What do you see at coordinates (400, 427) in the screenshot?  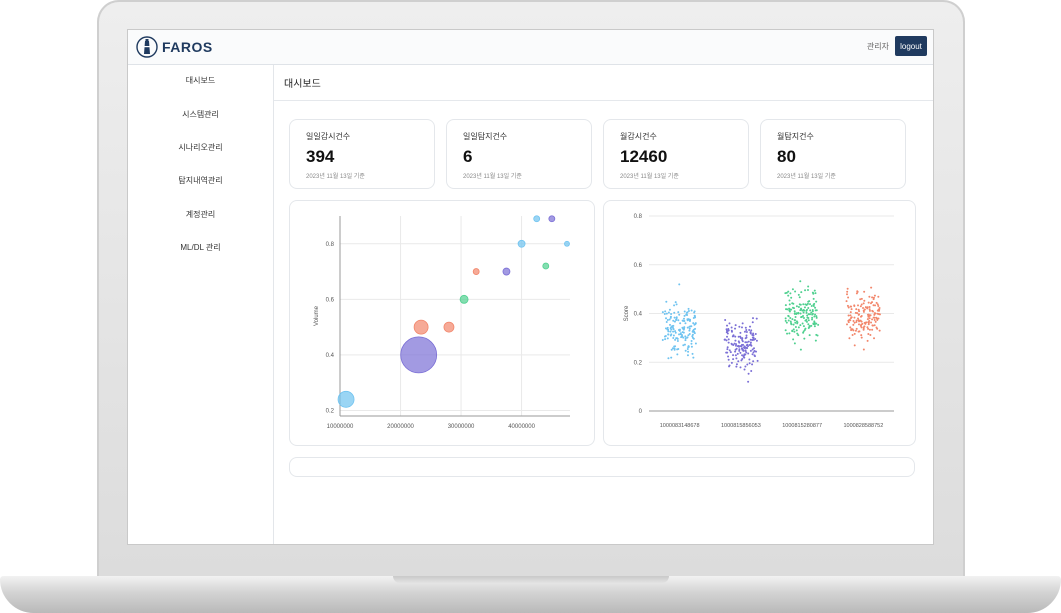 I see `x-tick-label: 20000000` at bounding box center [400, 427].